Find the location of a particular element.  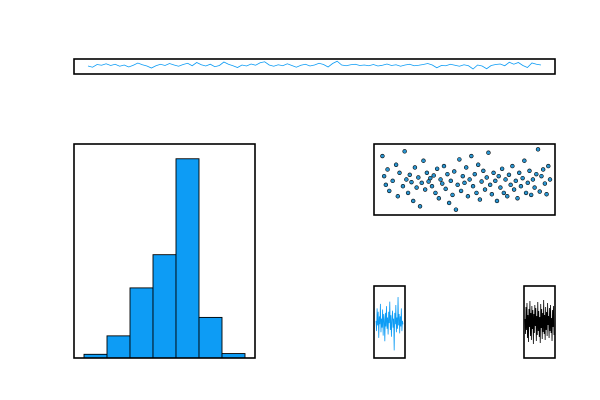

panel-top-line is located at coordinates (314, 66).